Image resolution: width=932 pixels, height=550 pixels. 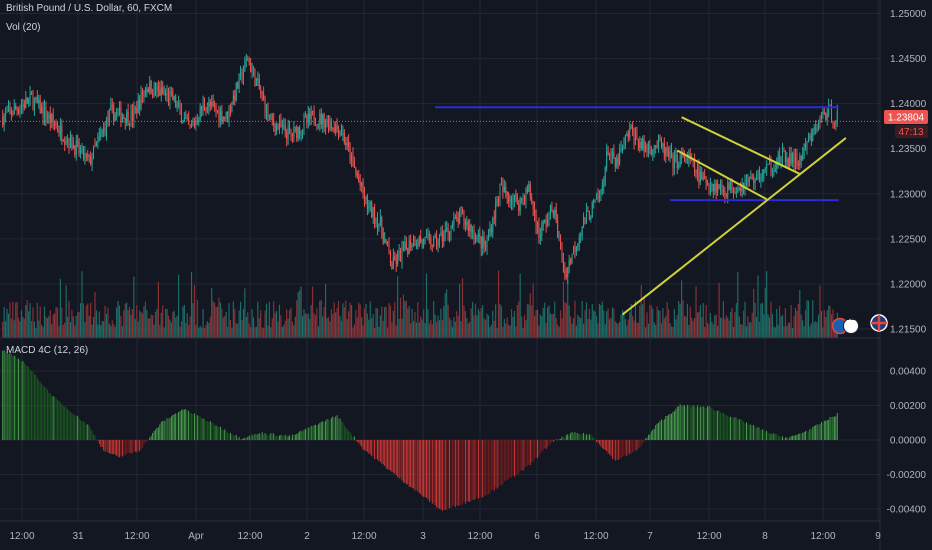 I want to click on macd-tick: -0.00400, so click(x=907, y=509).